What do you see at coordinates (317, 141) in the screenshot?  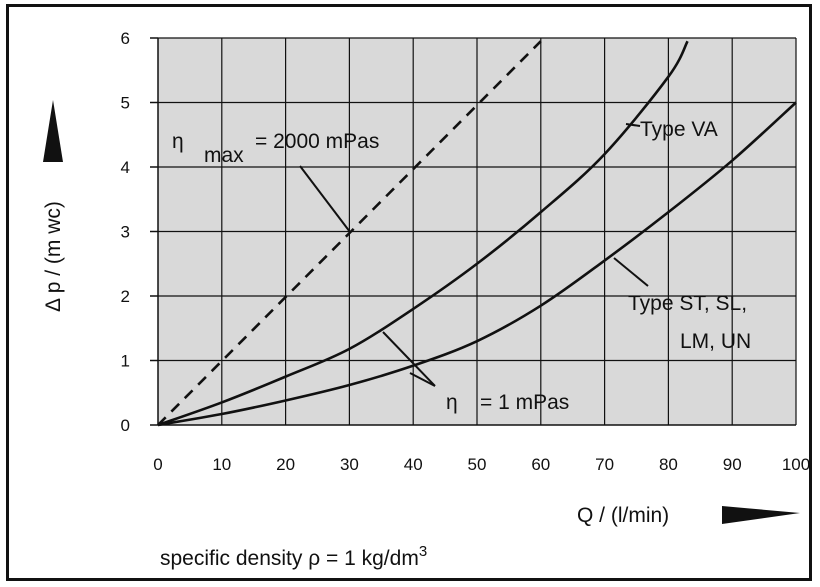 I see `eta-max-value: = 2000 mPas` at bounding box center [317, 141].